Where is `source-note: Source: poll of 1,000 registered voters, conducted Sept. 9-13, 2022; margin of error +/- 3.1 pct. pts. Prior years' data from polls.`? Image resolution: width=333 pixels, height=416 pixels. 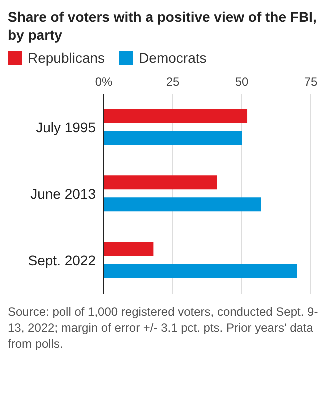
source-note: Source: poll of 1,000 registered voters, conducted Sept. 9-13, 2022; margin of error +/- 3.1 pct. pts. Prior years' data from polls. is located at coordinates (164, 328).